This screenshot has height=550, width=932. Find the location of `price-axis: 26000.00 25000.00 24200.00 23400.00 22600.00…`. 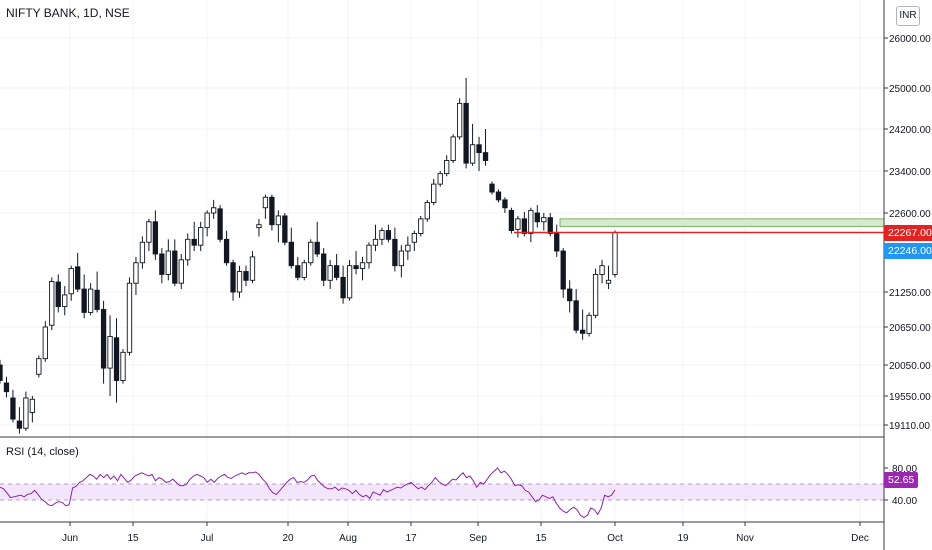

price-axis: 26000.00 25000.00 24200.00 23400.00 22600.00… is located at coordinates (907, 233).